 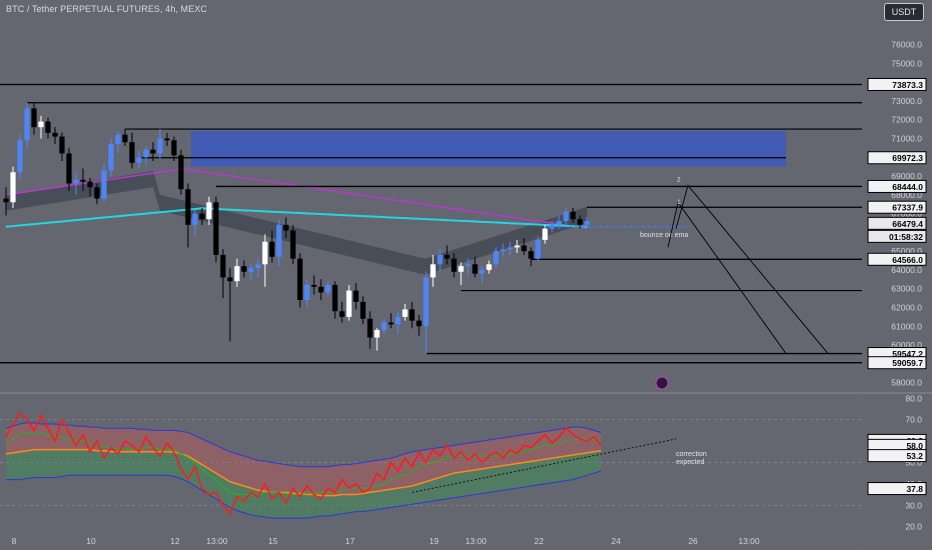 What do you see at coordinates (914, 489) in the screenshot?
I see `osc-value-text: 37.8` at bounding box center [914, 489].